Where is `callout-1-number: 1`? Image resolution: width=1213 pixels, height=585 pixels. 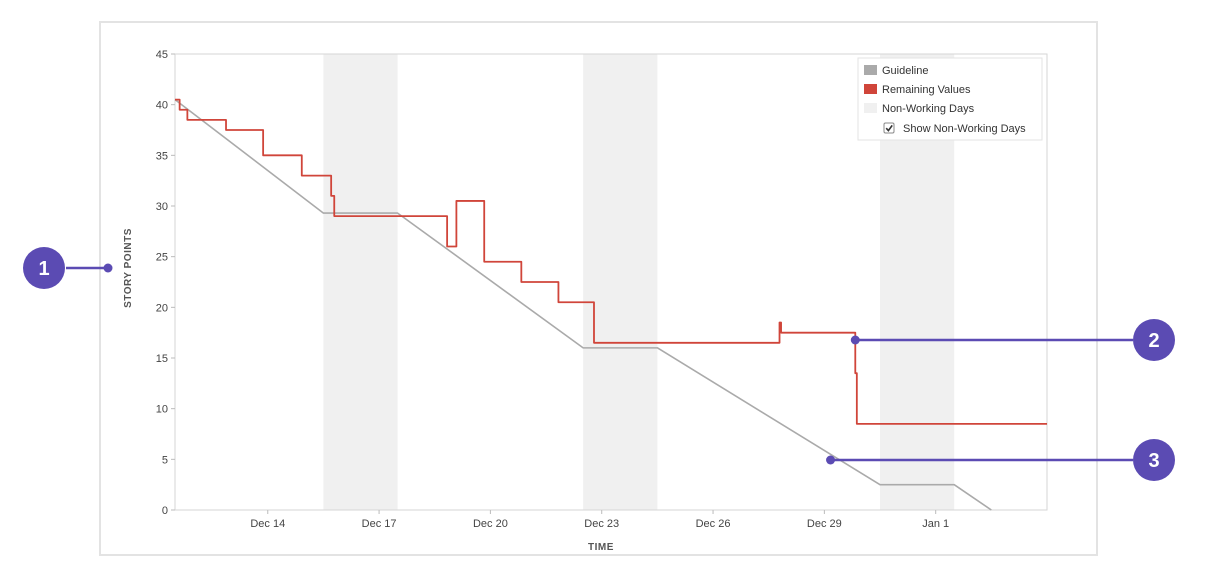 callout-1-number: 1 is located at coordinates (43, 269).